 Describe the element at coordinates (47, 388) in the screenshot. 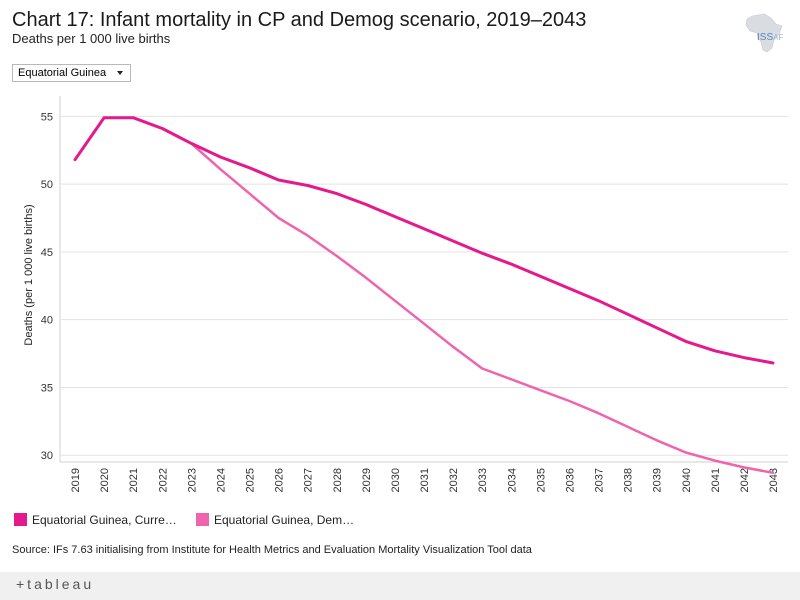

I see `y-tick-label: 35` at that location.